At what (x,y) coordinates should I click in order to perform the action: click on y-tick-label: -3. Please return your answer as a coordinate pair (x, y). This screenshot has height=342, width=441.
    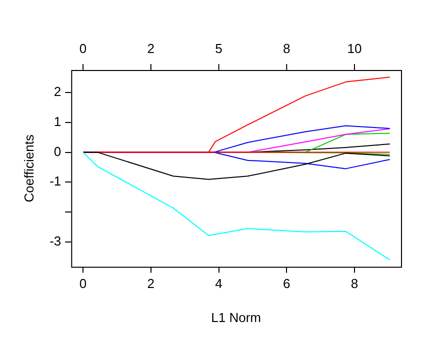
    Looking at the image, I should click on (56, 240).